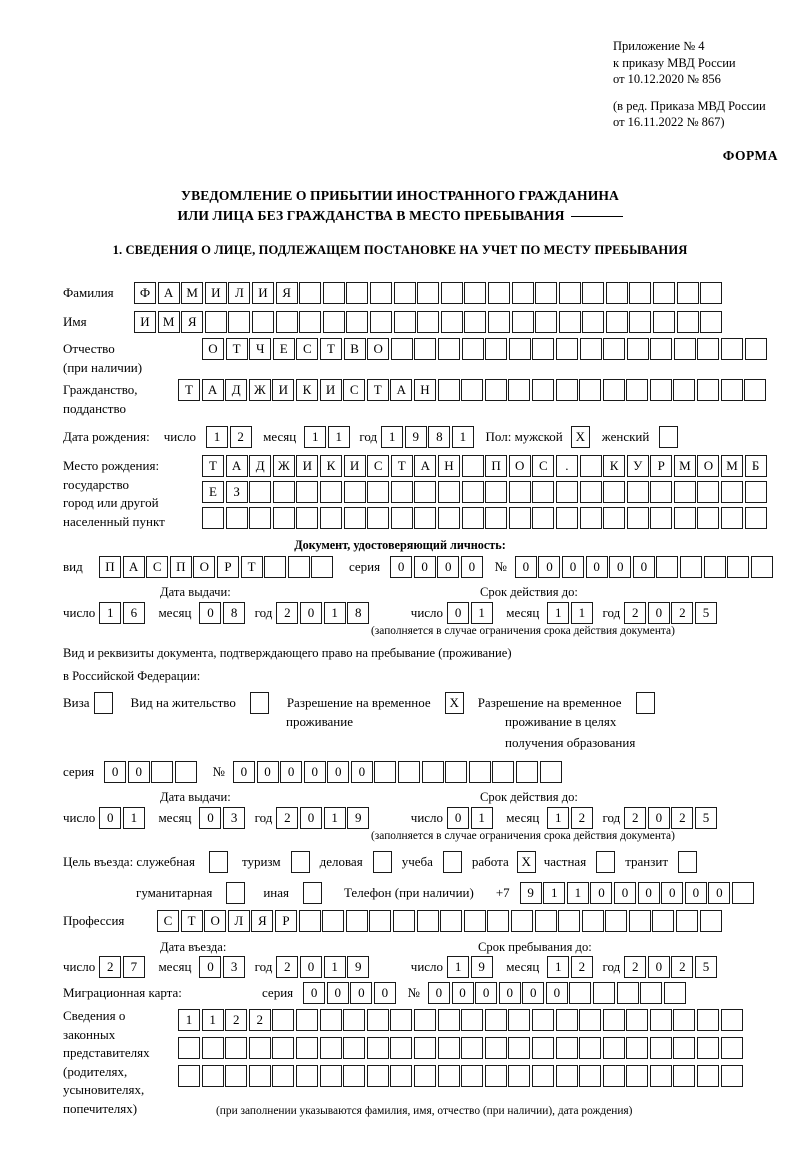 This screenshot has height=1163, width=800. What do you see at coordinates (103, 703) in the screenshot?
I see `permit-visa-checkbox` at bounding box center [103, 703].